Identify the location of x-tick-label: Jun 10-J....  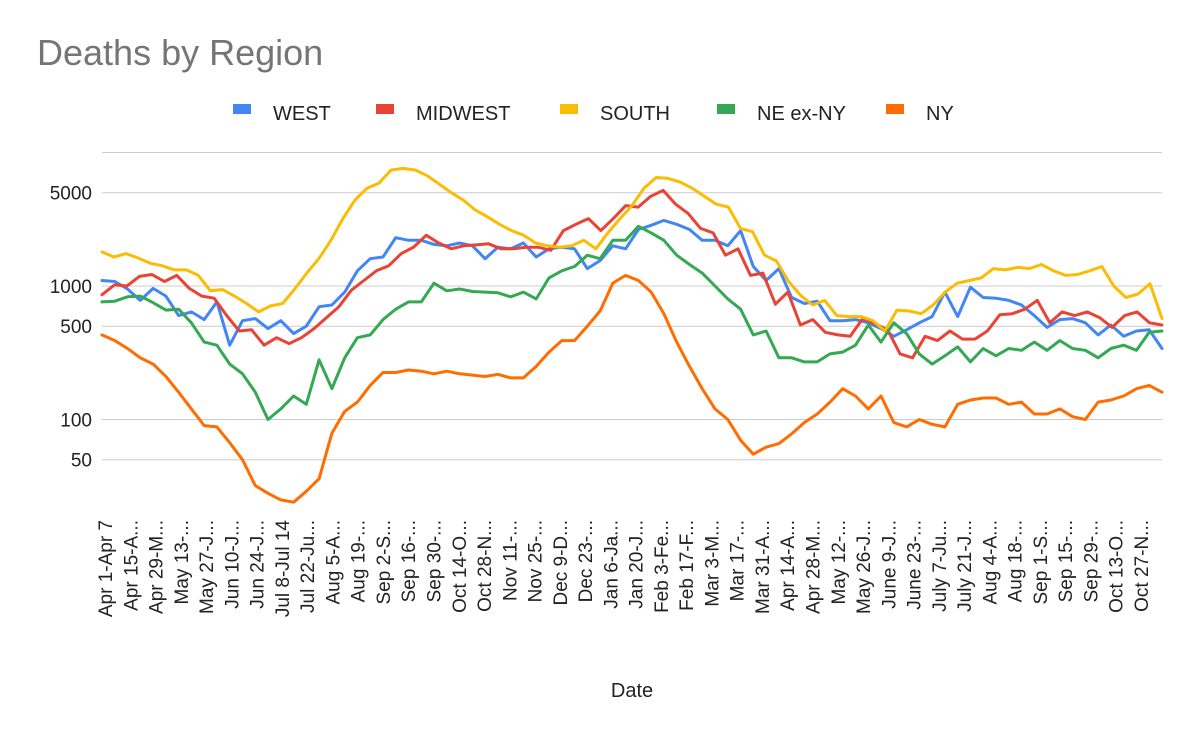
(232, 564).